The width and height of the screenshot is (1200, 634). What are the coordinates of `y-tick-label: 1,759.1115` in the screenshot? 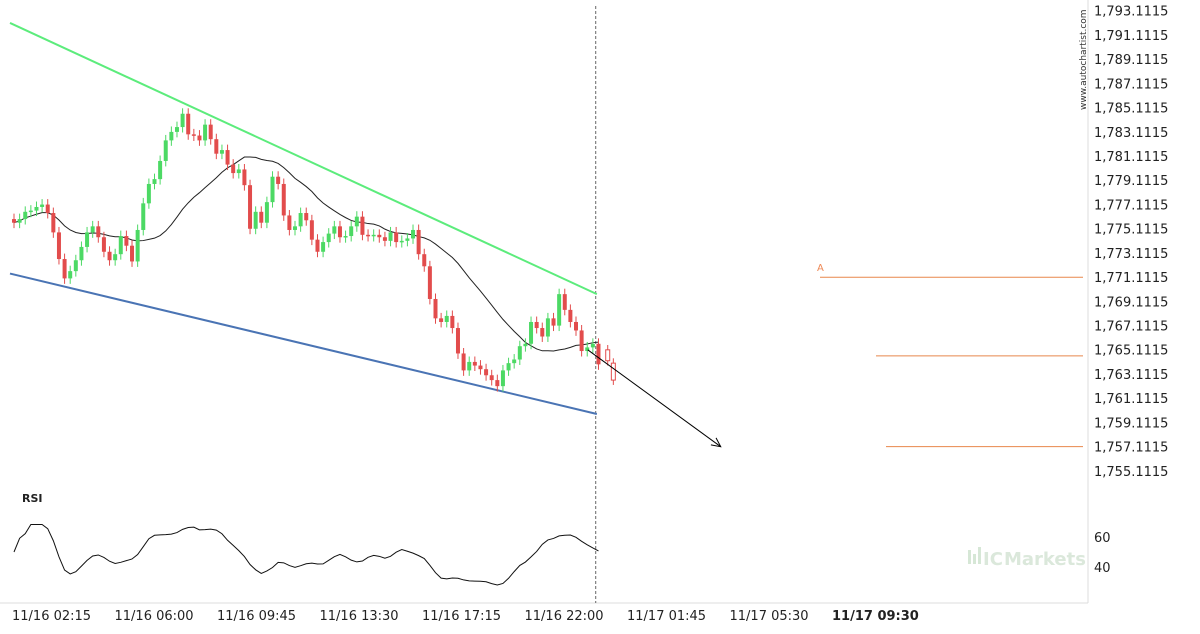 It's located at (1131, 423).